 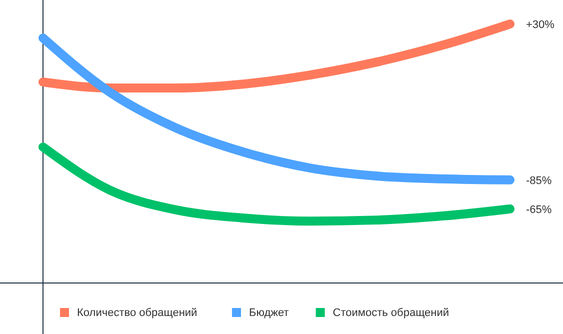 What do you see at coordinates (390, 313) in the screenshot?
I see `legend-label: Стоимость обращений` at bounding box center [390, 313].